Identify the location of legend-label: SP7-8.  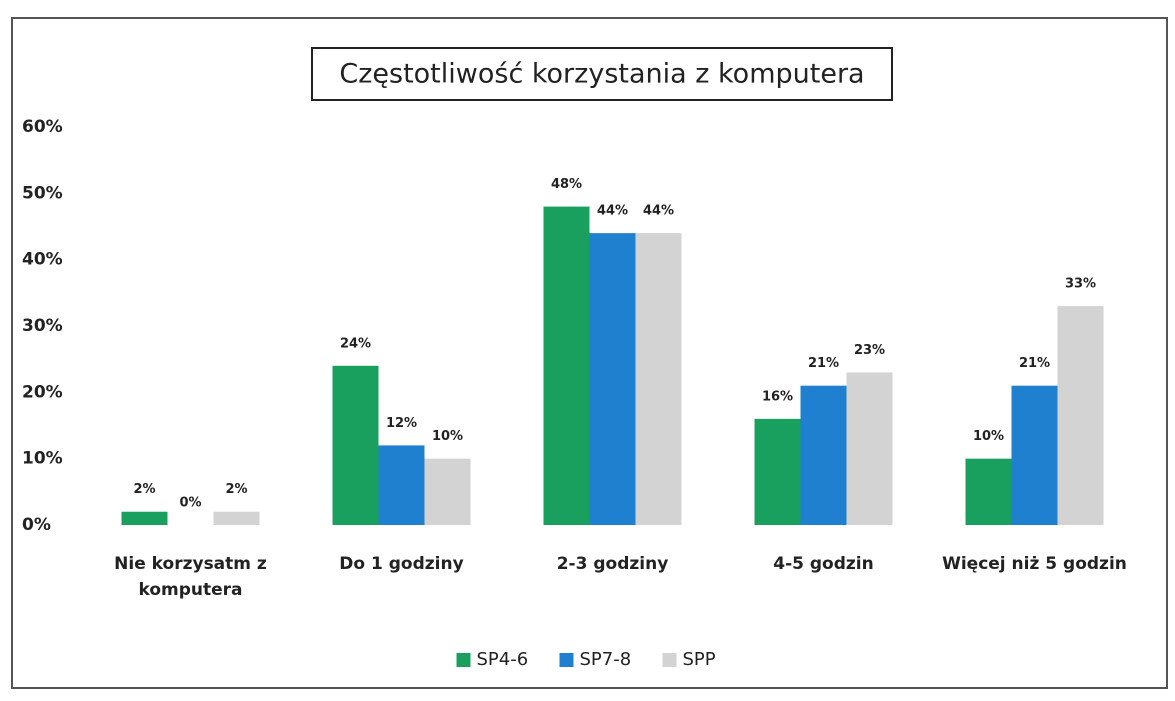
(606, 659).